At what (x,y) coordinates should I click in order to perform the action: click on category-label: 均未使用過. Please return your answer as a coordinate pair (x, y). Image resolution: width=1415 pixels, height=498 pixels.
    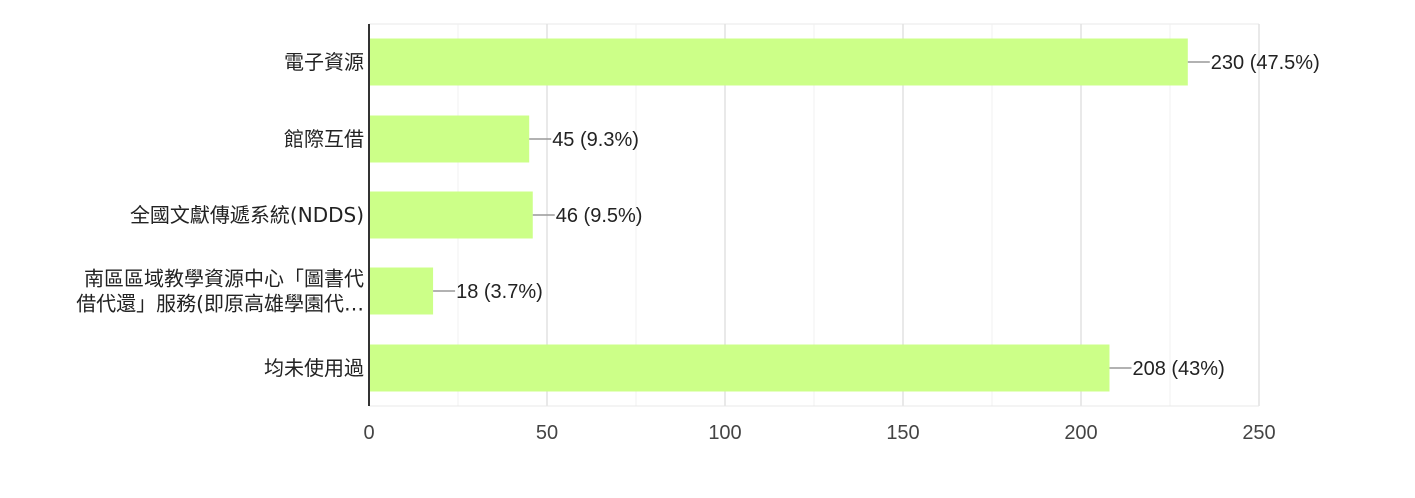
    Looking at the image, I should click on (314, 368).